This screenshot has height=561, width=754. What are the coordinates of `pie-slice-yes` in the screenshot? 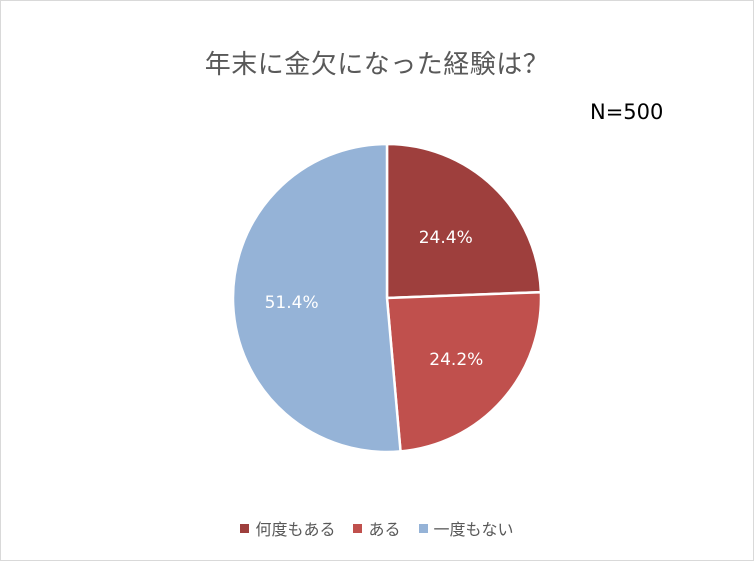 It's located at (464, 371).